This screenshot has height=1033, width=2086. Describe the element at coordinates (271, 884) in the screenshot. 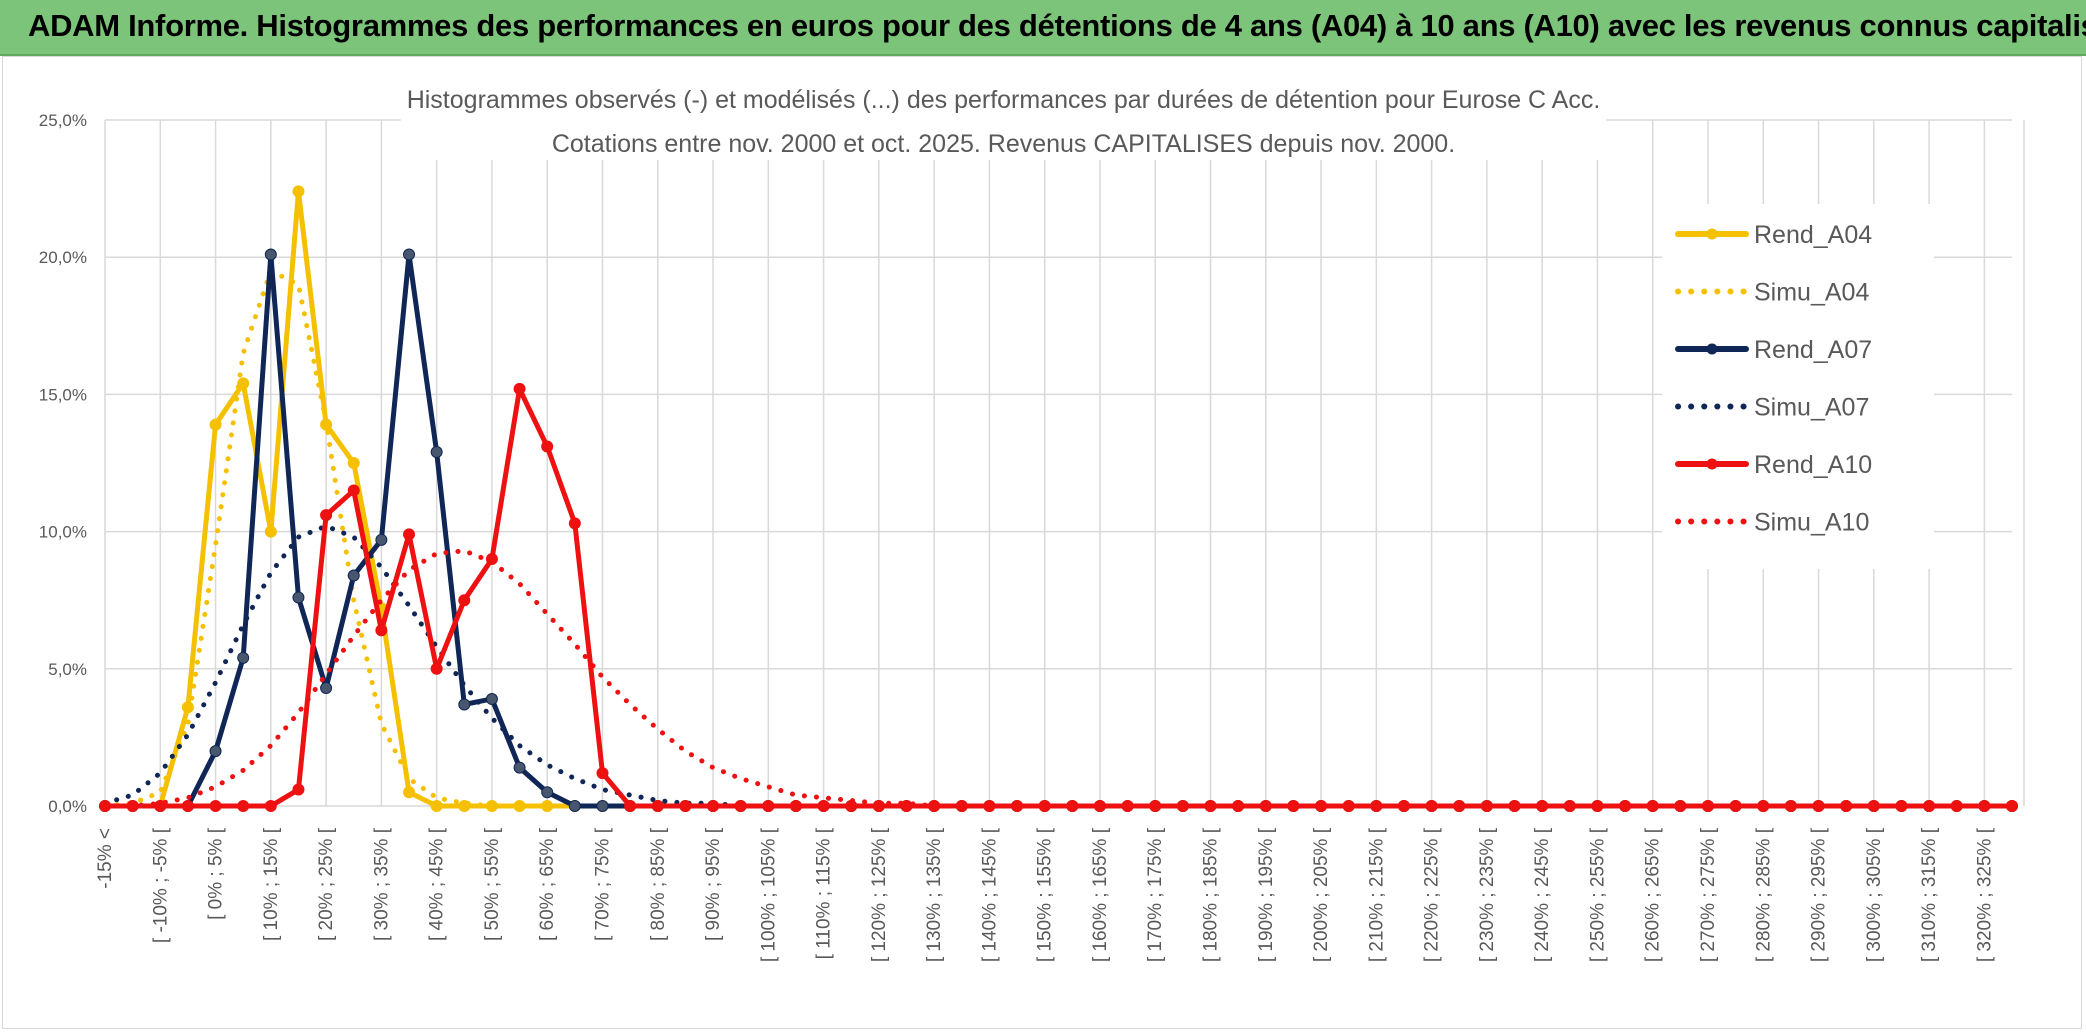

I see `x-tick-label: [ 10% ; 15% [` at that location.